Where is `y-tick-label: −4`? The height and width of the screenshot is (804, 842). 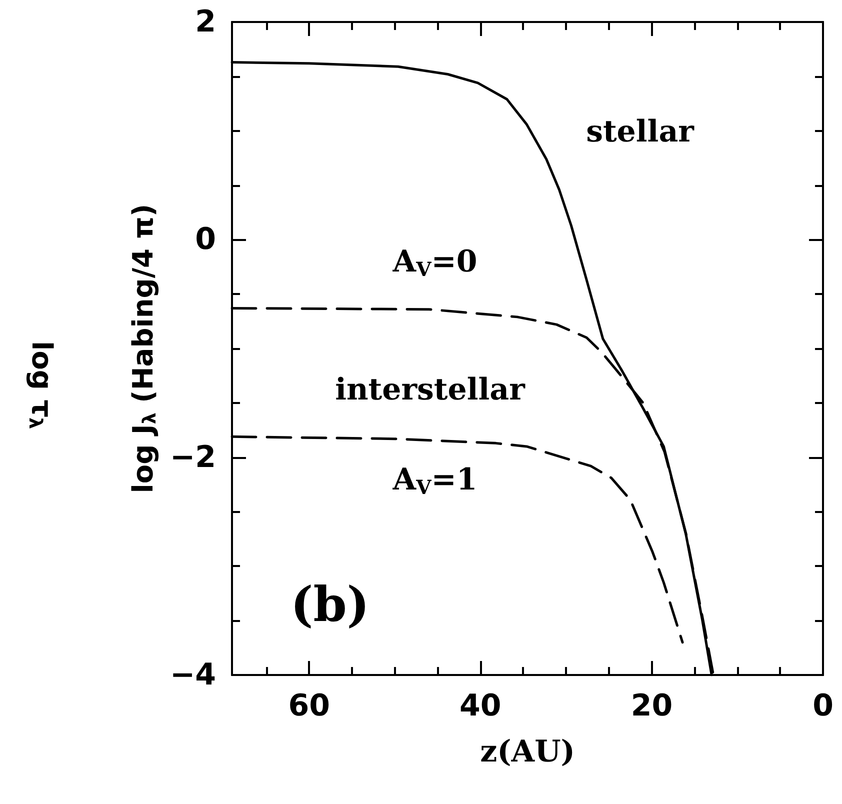 y-tick-label: −4 is located at coordinates (193, 675).